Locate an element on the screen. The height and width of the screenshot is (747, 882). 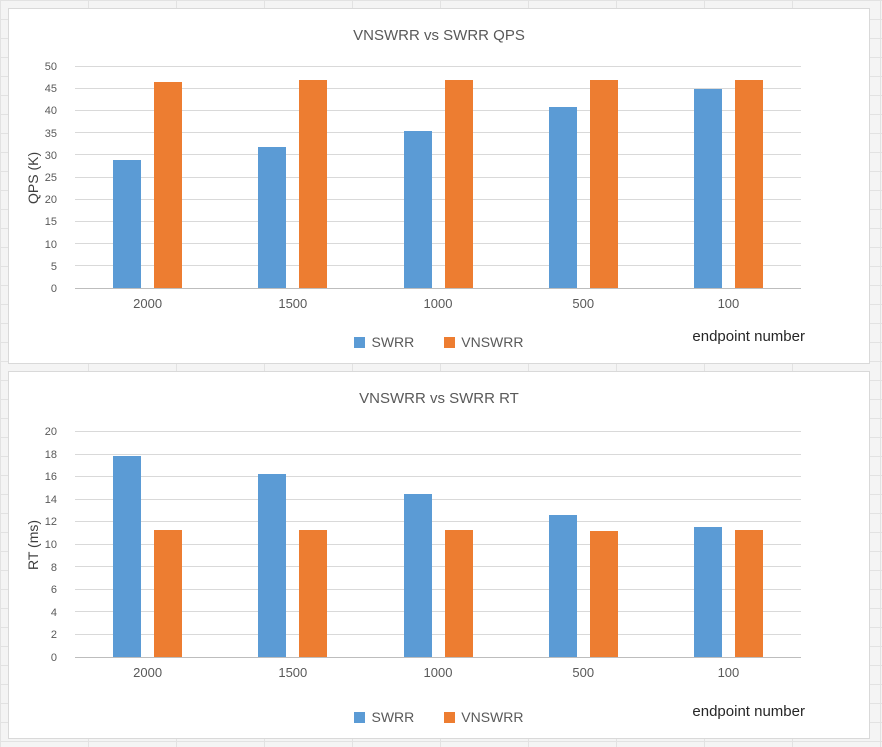
legend: SWRR VNSWRR is located at coordinates (439, 342).